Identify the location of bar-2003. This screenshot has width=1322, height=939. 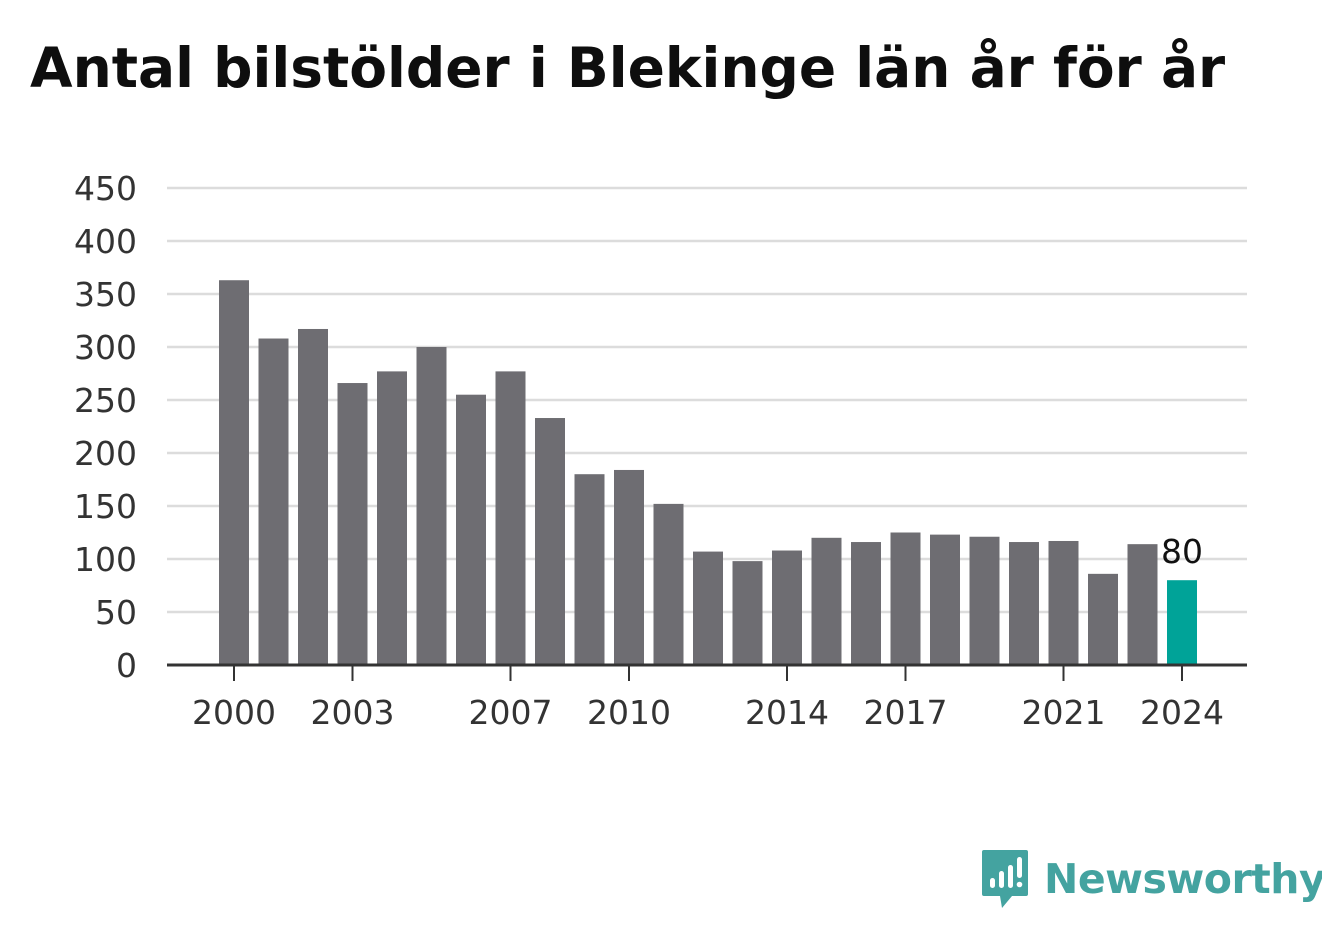
(352, 524).